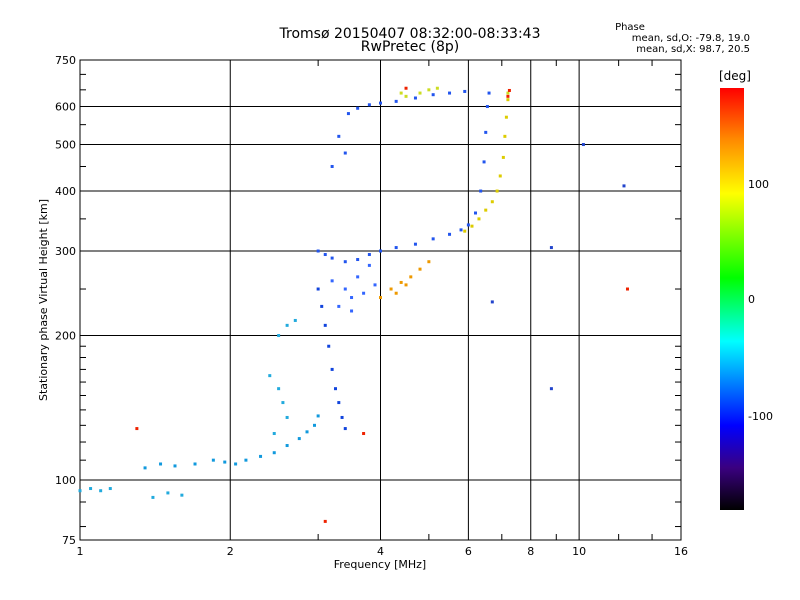  Describe the element at coordinates (65, 336) in the screenshot. I see `y-tick-label: 200` at that location.